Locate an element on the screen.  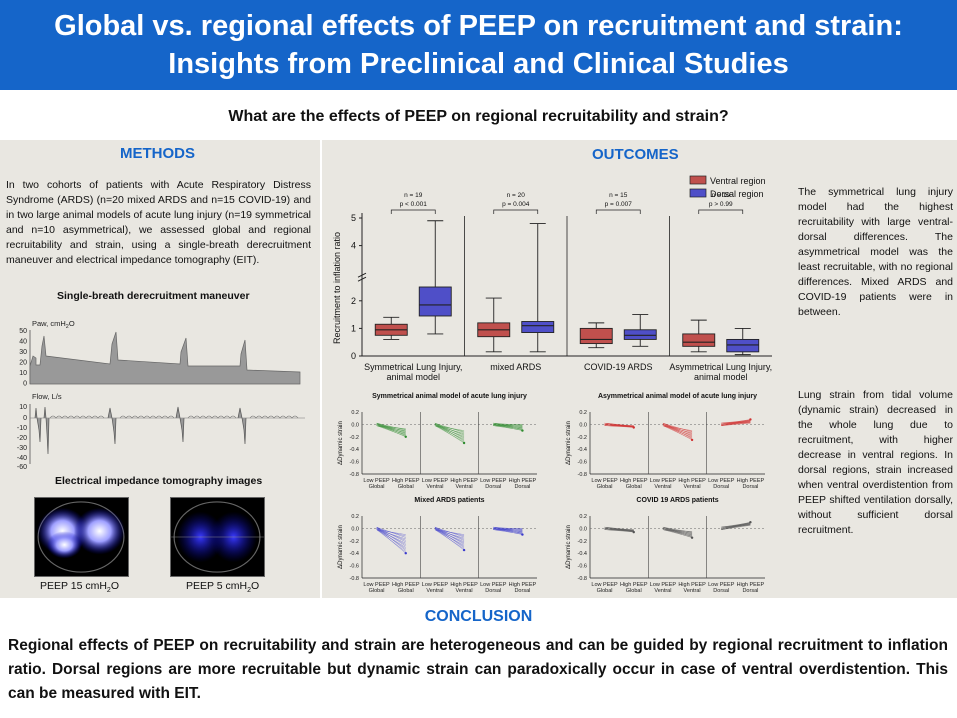
paw-trace is located at coordinates (165, 358).